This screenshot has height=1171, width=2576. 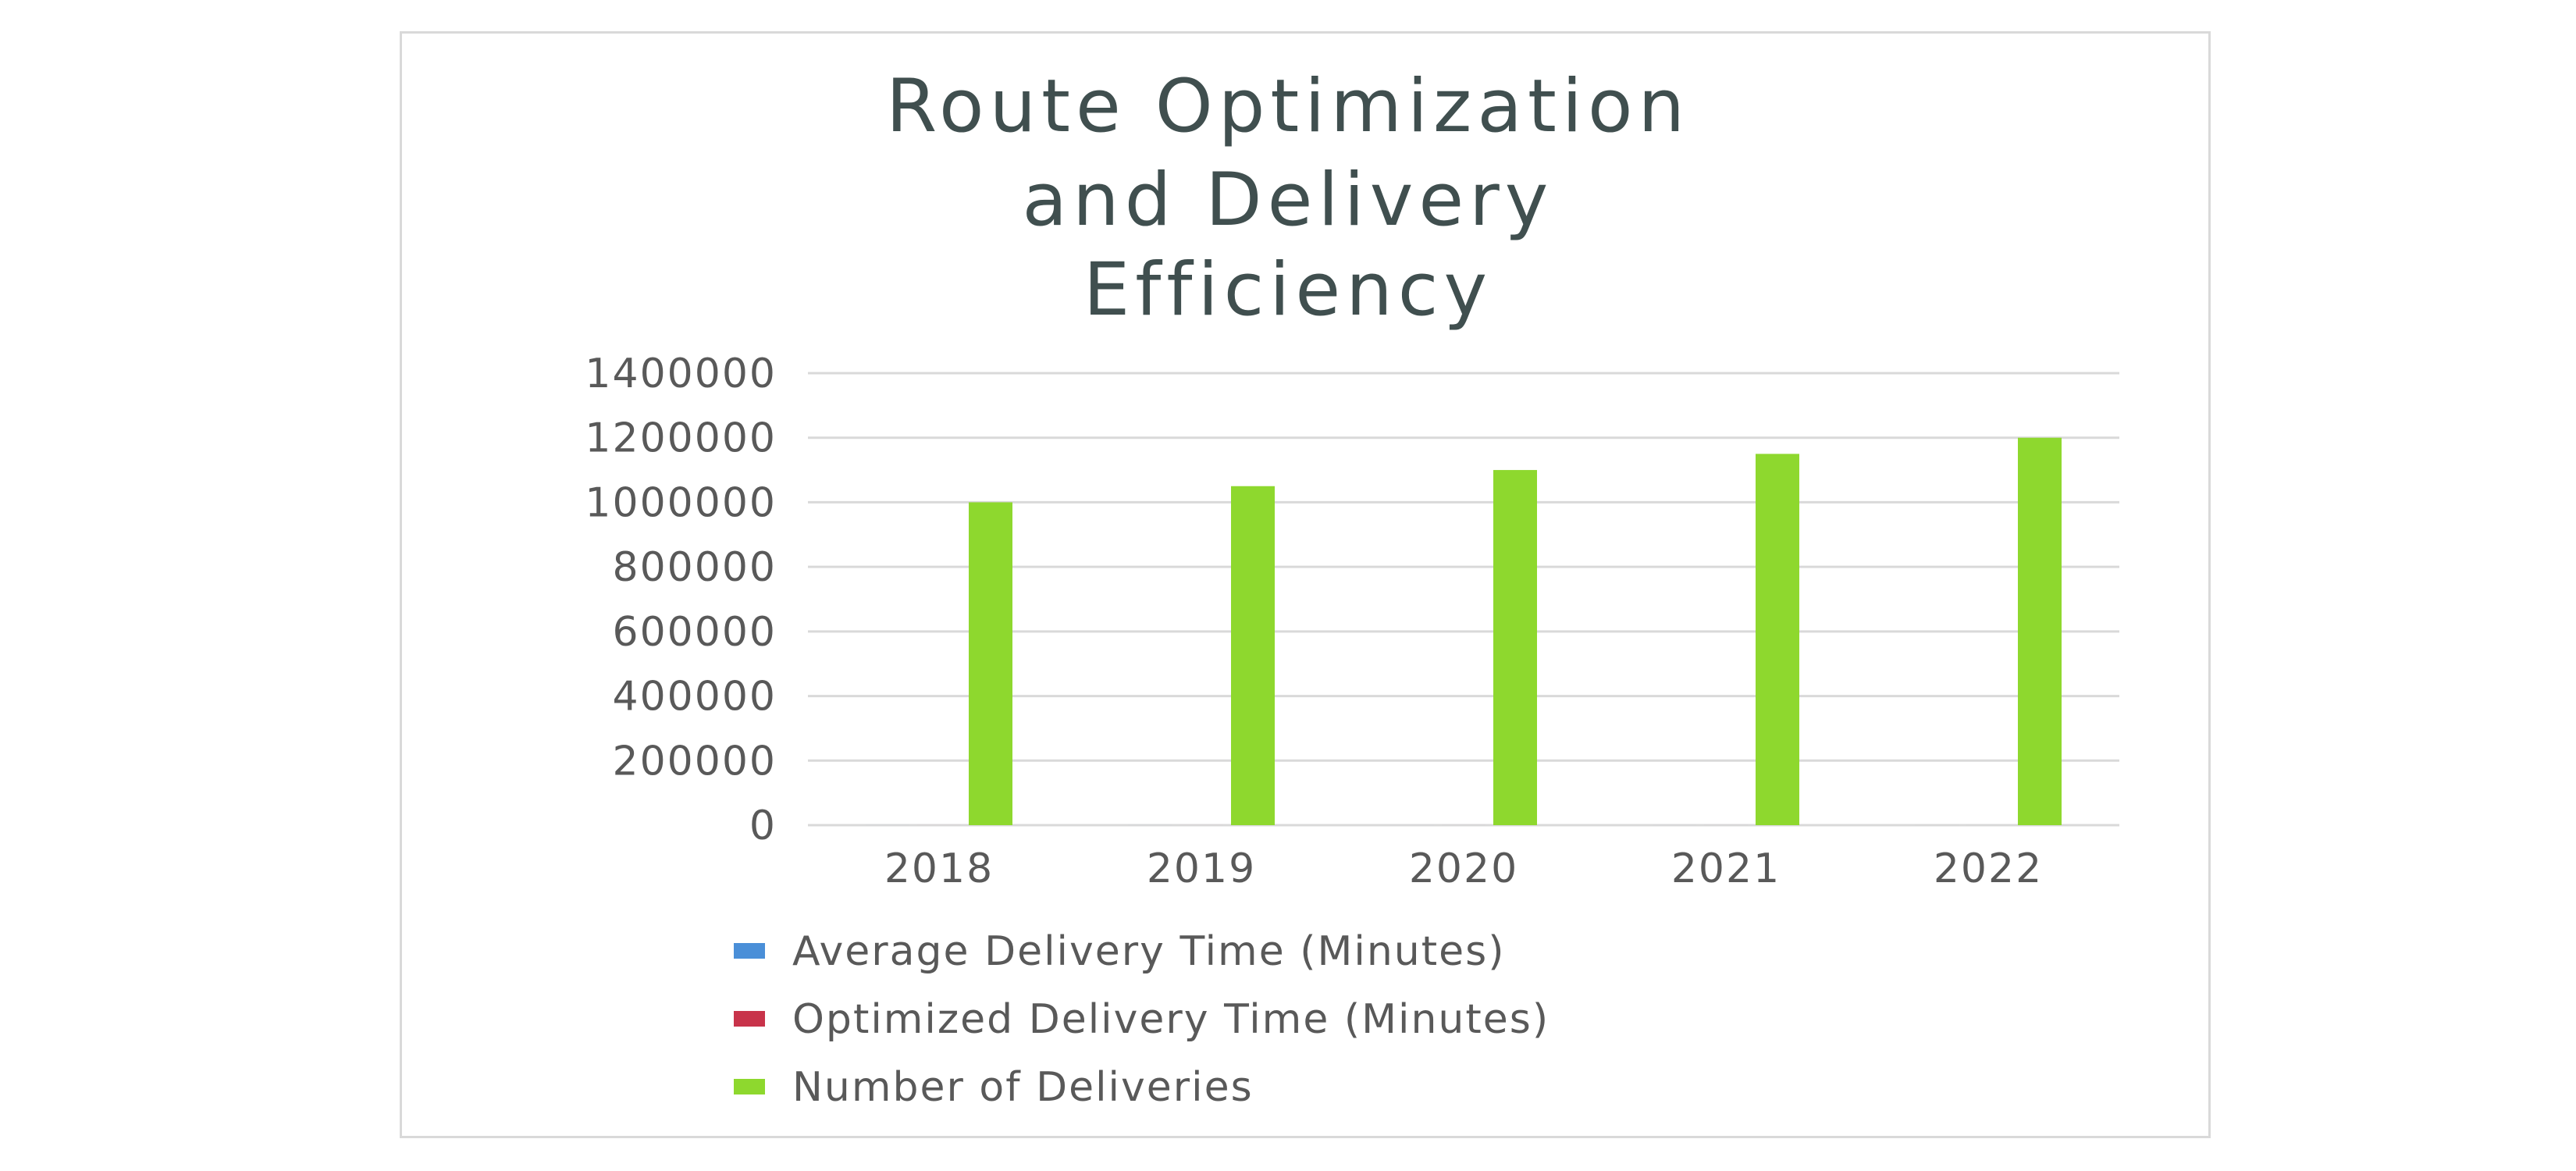 I want to click on chart-title-line-3: Efficiency, so click(x=1288, y=290).